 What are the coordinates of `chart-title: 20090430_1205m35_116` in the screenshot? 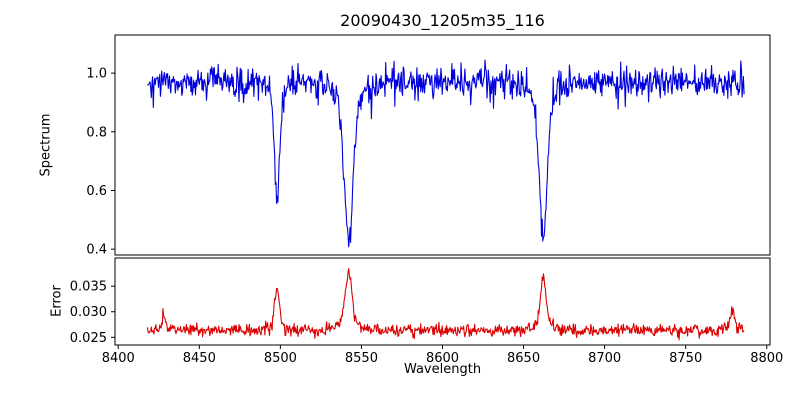 It's located at (442, 20).